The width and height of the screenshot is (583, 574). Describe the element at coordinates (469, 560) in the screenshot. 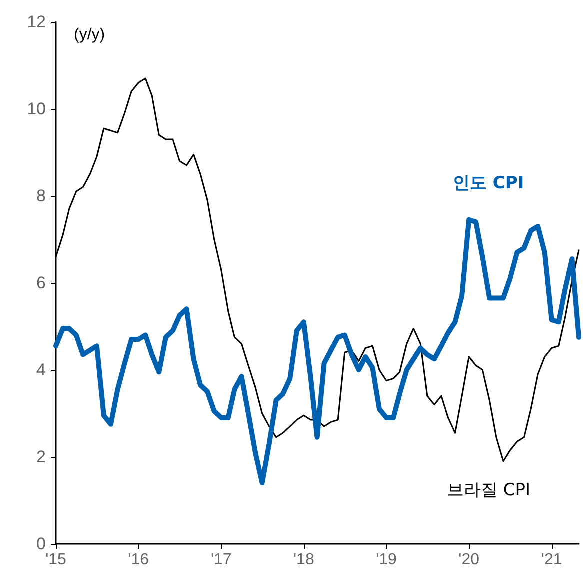

I see `x-tick-label: '20` at that location.